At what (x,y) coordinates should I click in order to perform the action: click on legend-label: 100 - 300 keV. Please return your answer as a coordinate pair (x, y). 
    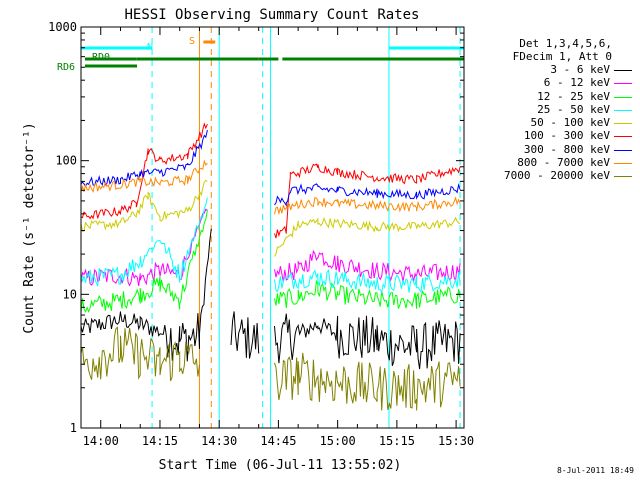
    Looking at the image, I should click on (566, 136).